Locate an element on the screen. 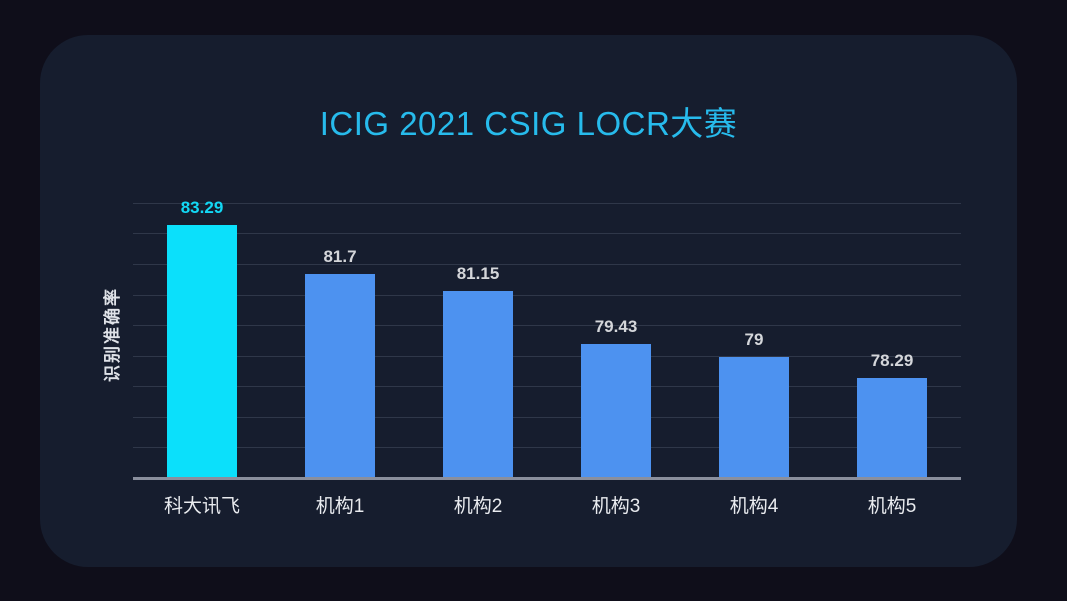 This screenshot has height=601, width=1067. bar-category-label: 科大讯飞 is located at coordinates (201, 506).